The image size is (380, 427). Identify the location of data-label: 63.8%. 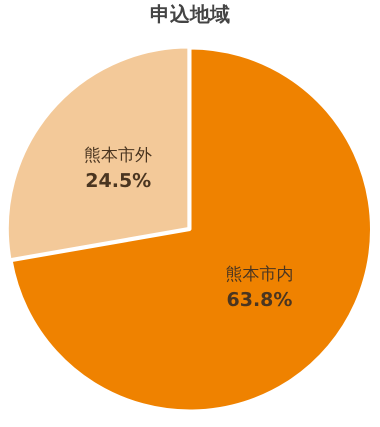
(259, 299).